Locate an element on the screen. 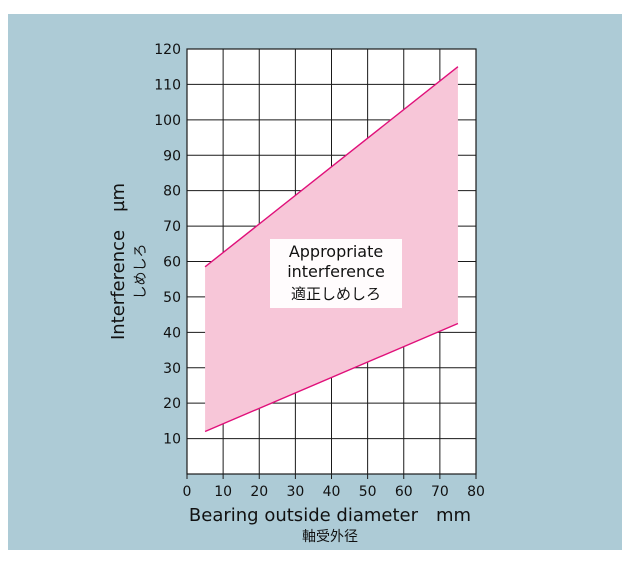 The image size is (630, 563). band-label-line: 適正しめしろ is located at coordinates (336, 294).